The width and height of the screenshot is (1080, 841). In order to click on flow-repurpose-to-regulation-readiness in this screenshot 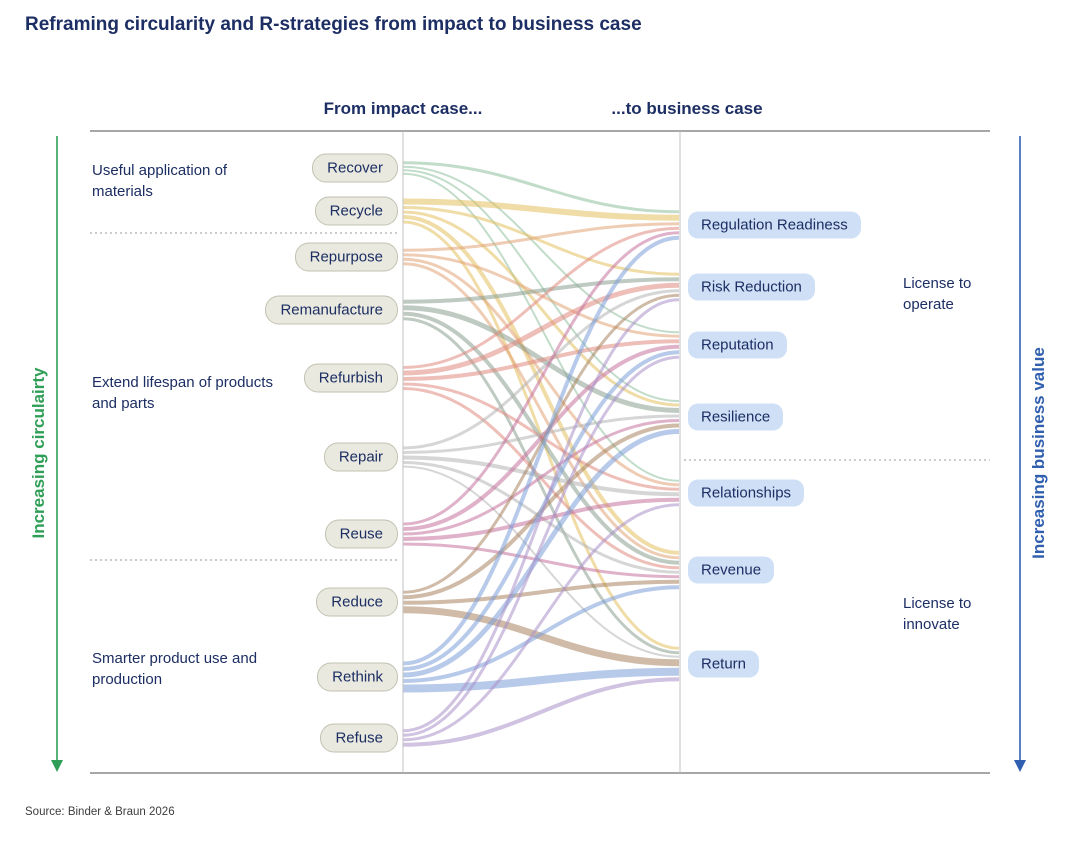, I will do `click(541, 237)`.